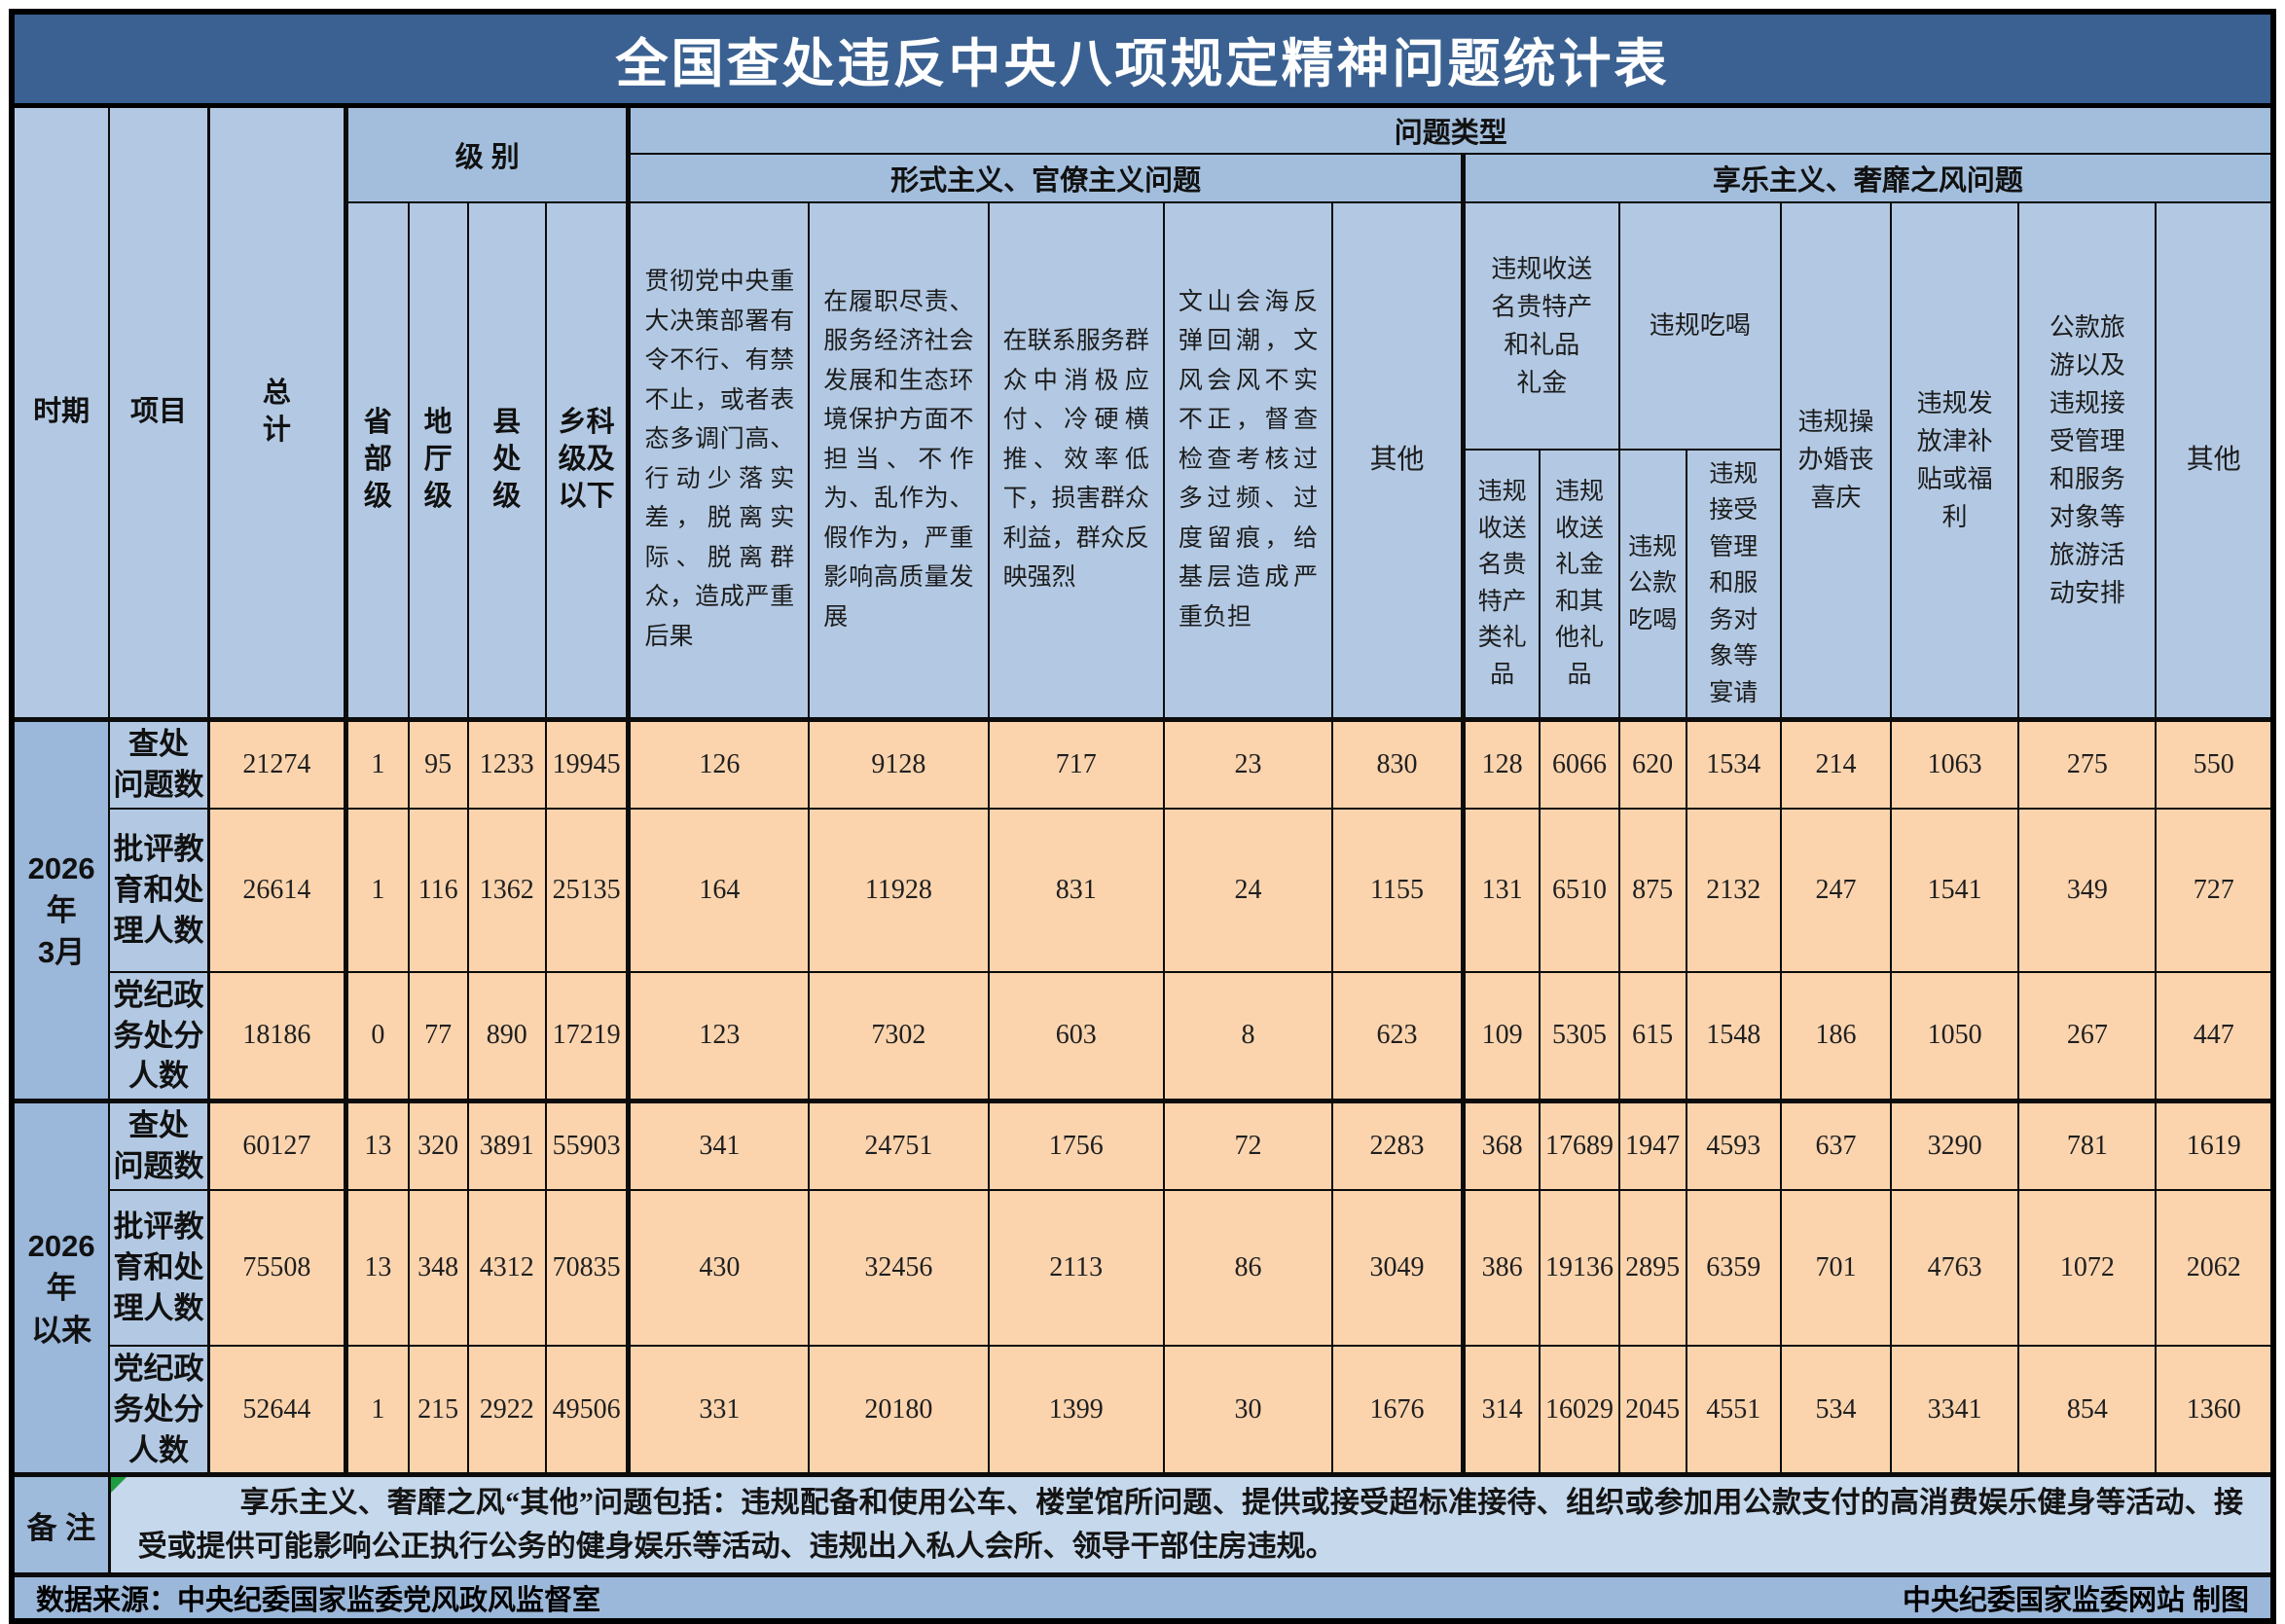  I want to click on table-cell: 1676, so click(1398, 1410).